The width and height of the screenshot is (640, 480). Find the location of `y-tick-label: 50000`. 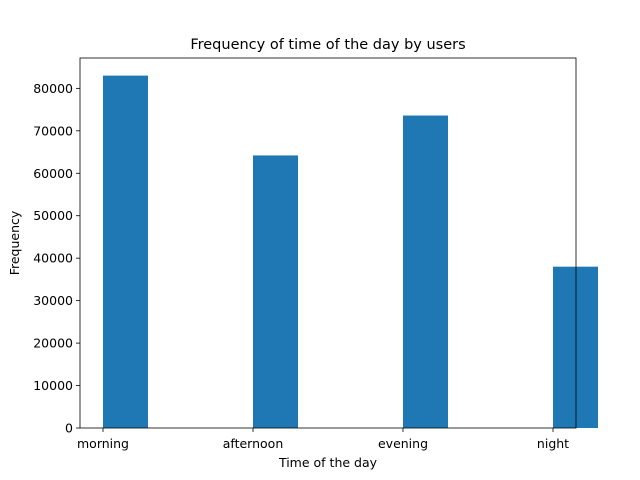

y-tick-label: 50000 is located at coordinates (53, 215).